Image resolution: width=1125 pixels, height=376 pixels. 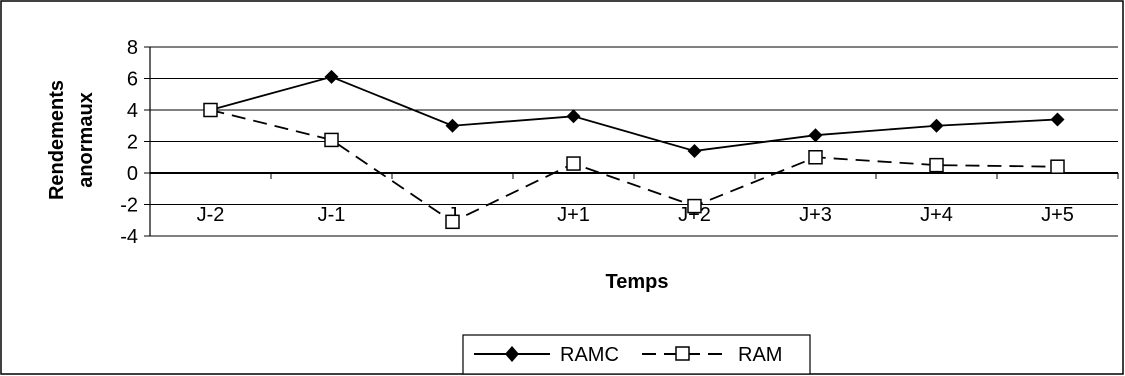 I want to click on legend-ramc-marker, so click(x=512, y=354).